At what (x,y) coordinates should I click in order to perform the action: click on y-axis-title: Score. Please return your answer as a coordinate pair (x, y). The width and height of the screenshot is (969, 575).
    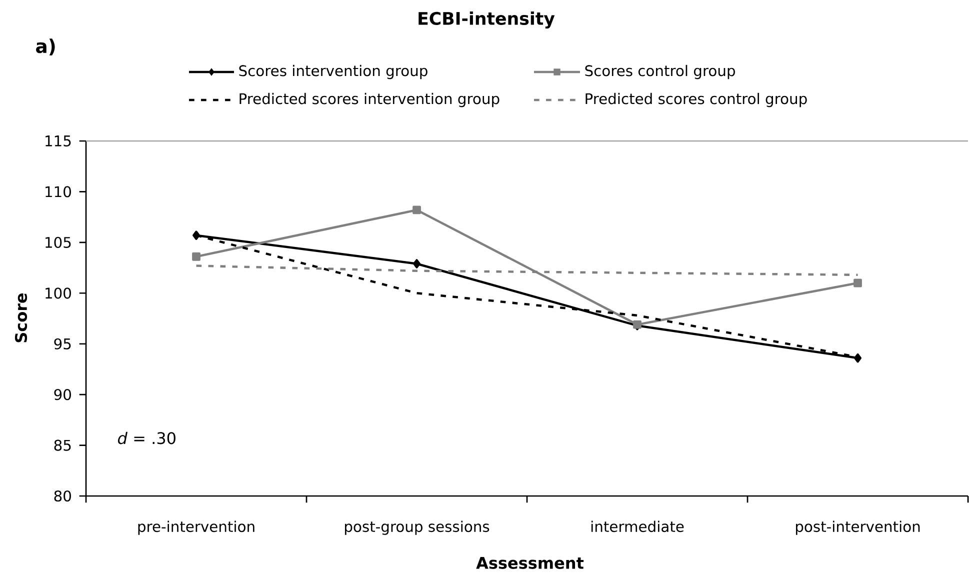
    Looking at the image, I should click on (21, 317).